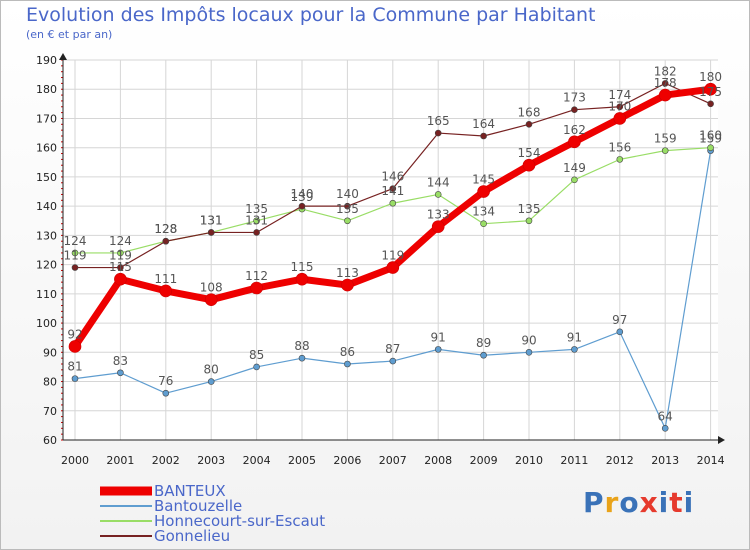 The height and width of the screenshot is (550, 750). What do you see at coordinates (347, 352) in the screenshot?
I see `data-label-bantouzelle: 86` at bounding box center [347, 352].